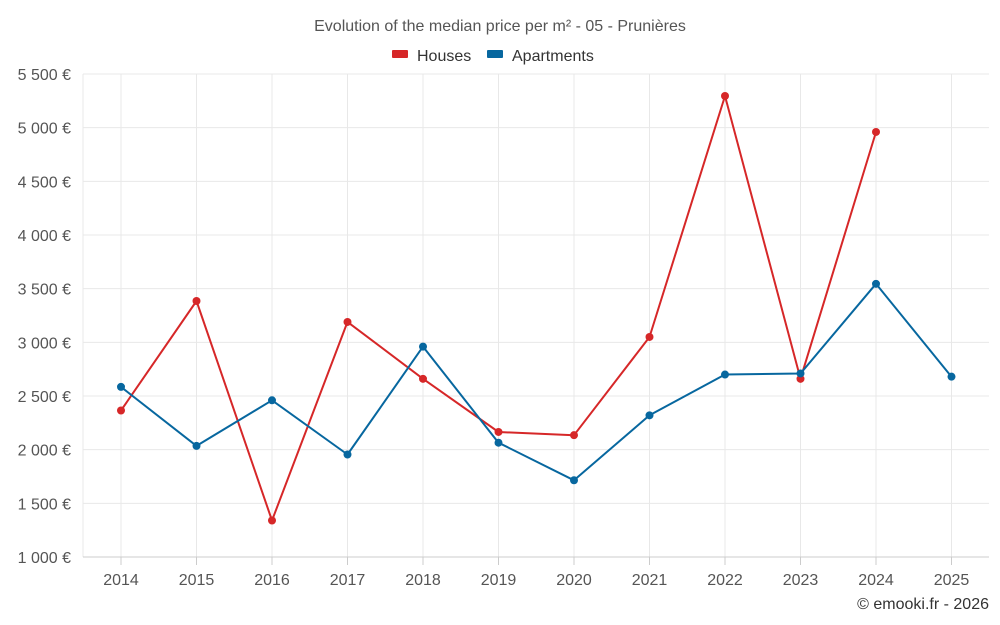 This screenshot has height=625, width=1000. What do you see at coordinates (923, 604) in the screenshot?
I see `credit-text: © emooki.fr - 2026` at bounding box center [923, 604].